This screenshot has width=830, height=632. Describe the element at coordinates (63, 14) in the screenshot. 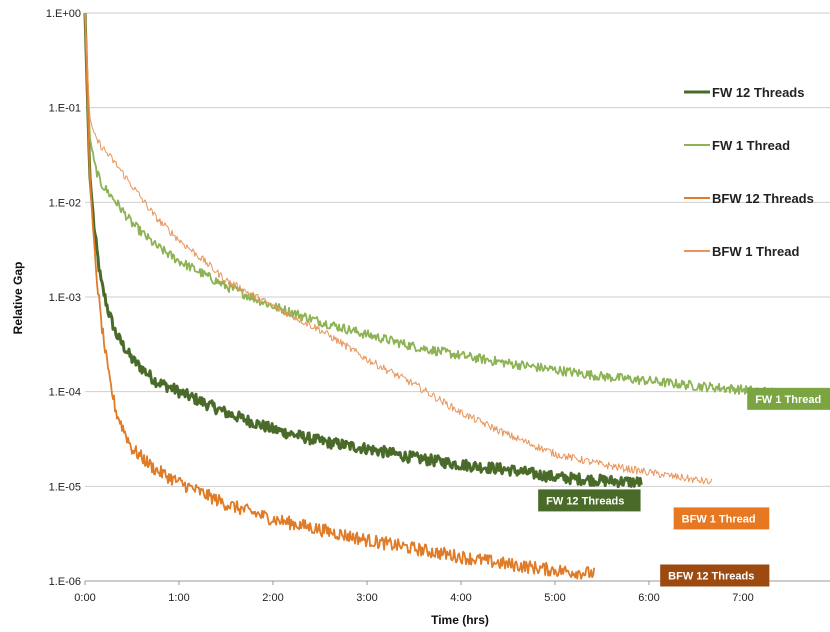

I see `y-tick-label: 1.E+00` at that location.